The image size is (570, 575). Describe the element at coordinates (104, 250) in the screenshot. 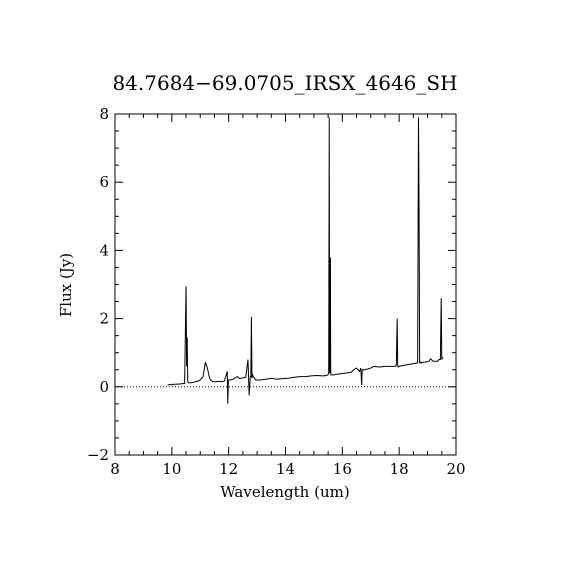

I see `y-tick-label: 4` at that location.